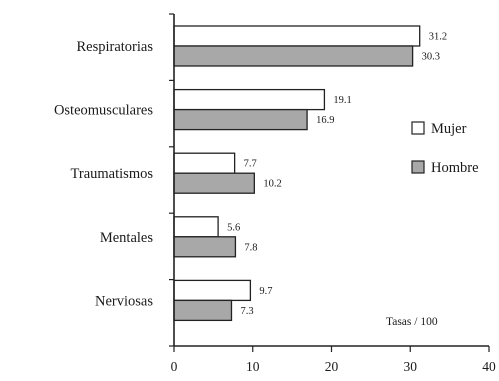  What do you see at coordinates (445, 148) in the screenshot?
I see `legend: Mujer Hombre` at bounding box center [445, 148].